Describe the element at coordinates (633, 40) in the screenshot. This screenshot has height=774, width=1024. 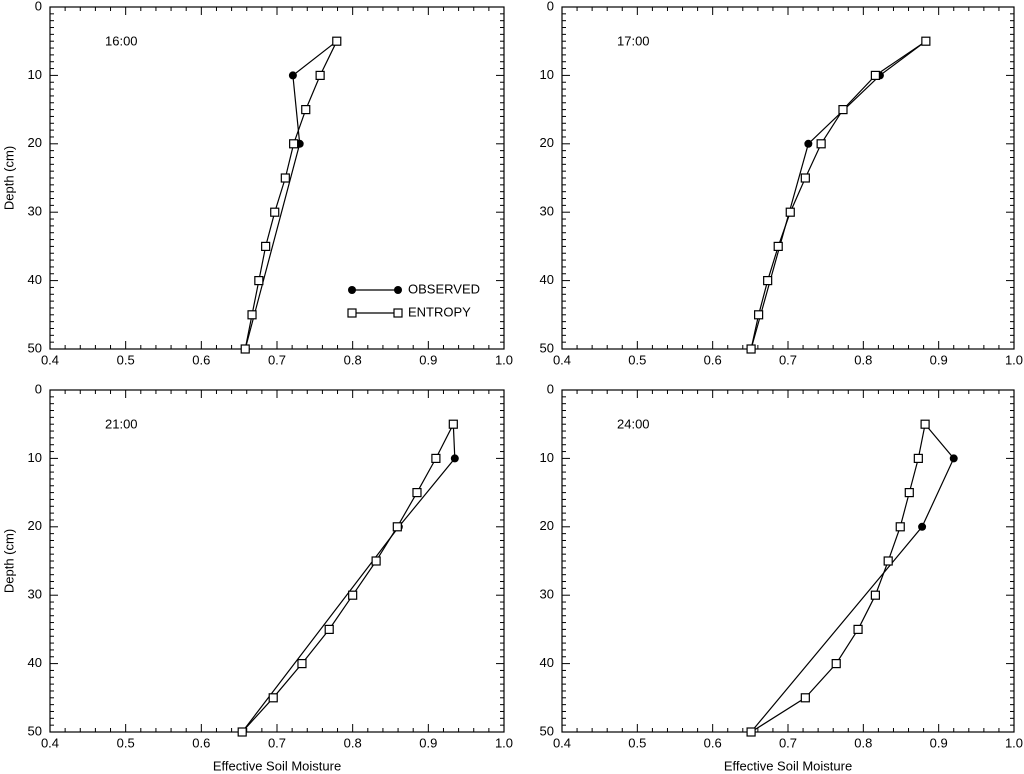
I see `panel-time-label: 17:00` at that location.